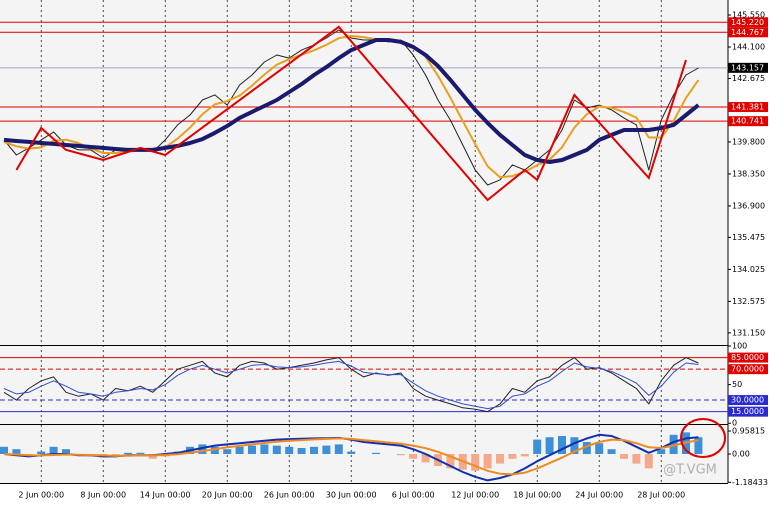 The width and height of the screenshot is (770, 505). What do you see at coordinates (748, 269) in the screenshot?
I see `y-tick-label: 134.025` at bounding box center [748, 269].